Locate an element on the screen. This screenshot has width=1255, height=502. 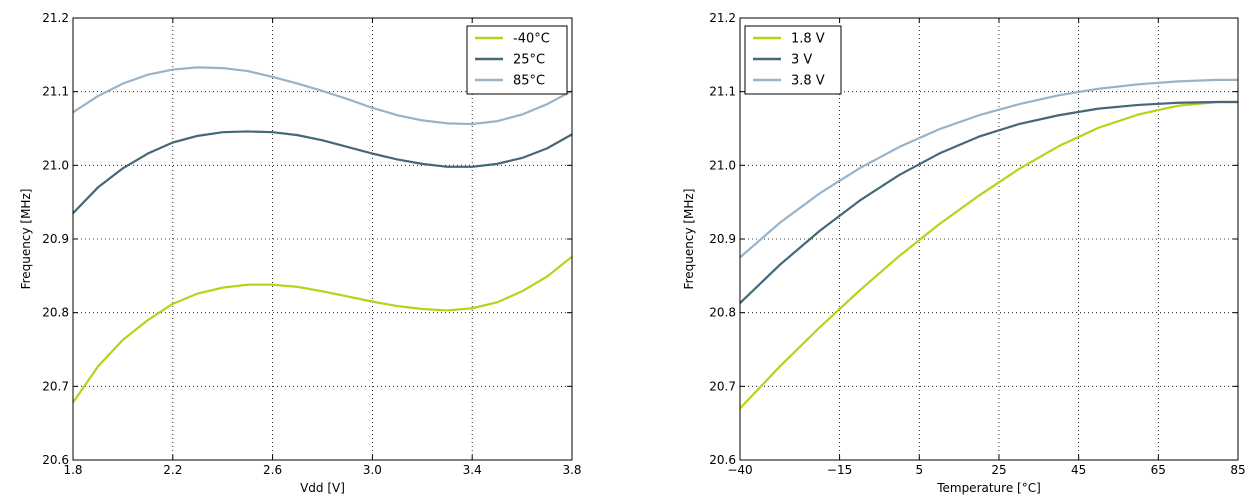
x-tick-label: 45 is located at coordinates (1078, 470).